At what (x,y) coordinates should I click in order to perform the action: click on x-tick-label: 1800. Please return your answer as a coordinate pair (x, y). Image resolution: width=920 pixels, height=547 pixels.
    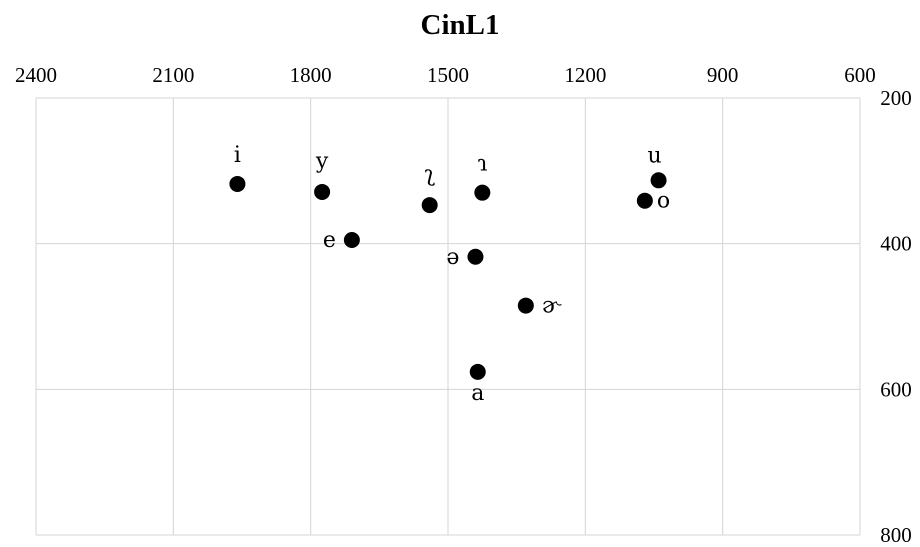
    Looking at the image, I should click on (311, 75).